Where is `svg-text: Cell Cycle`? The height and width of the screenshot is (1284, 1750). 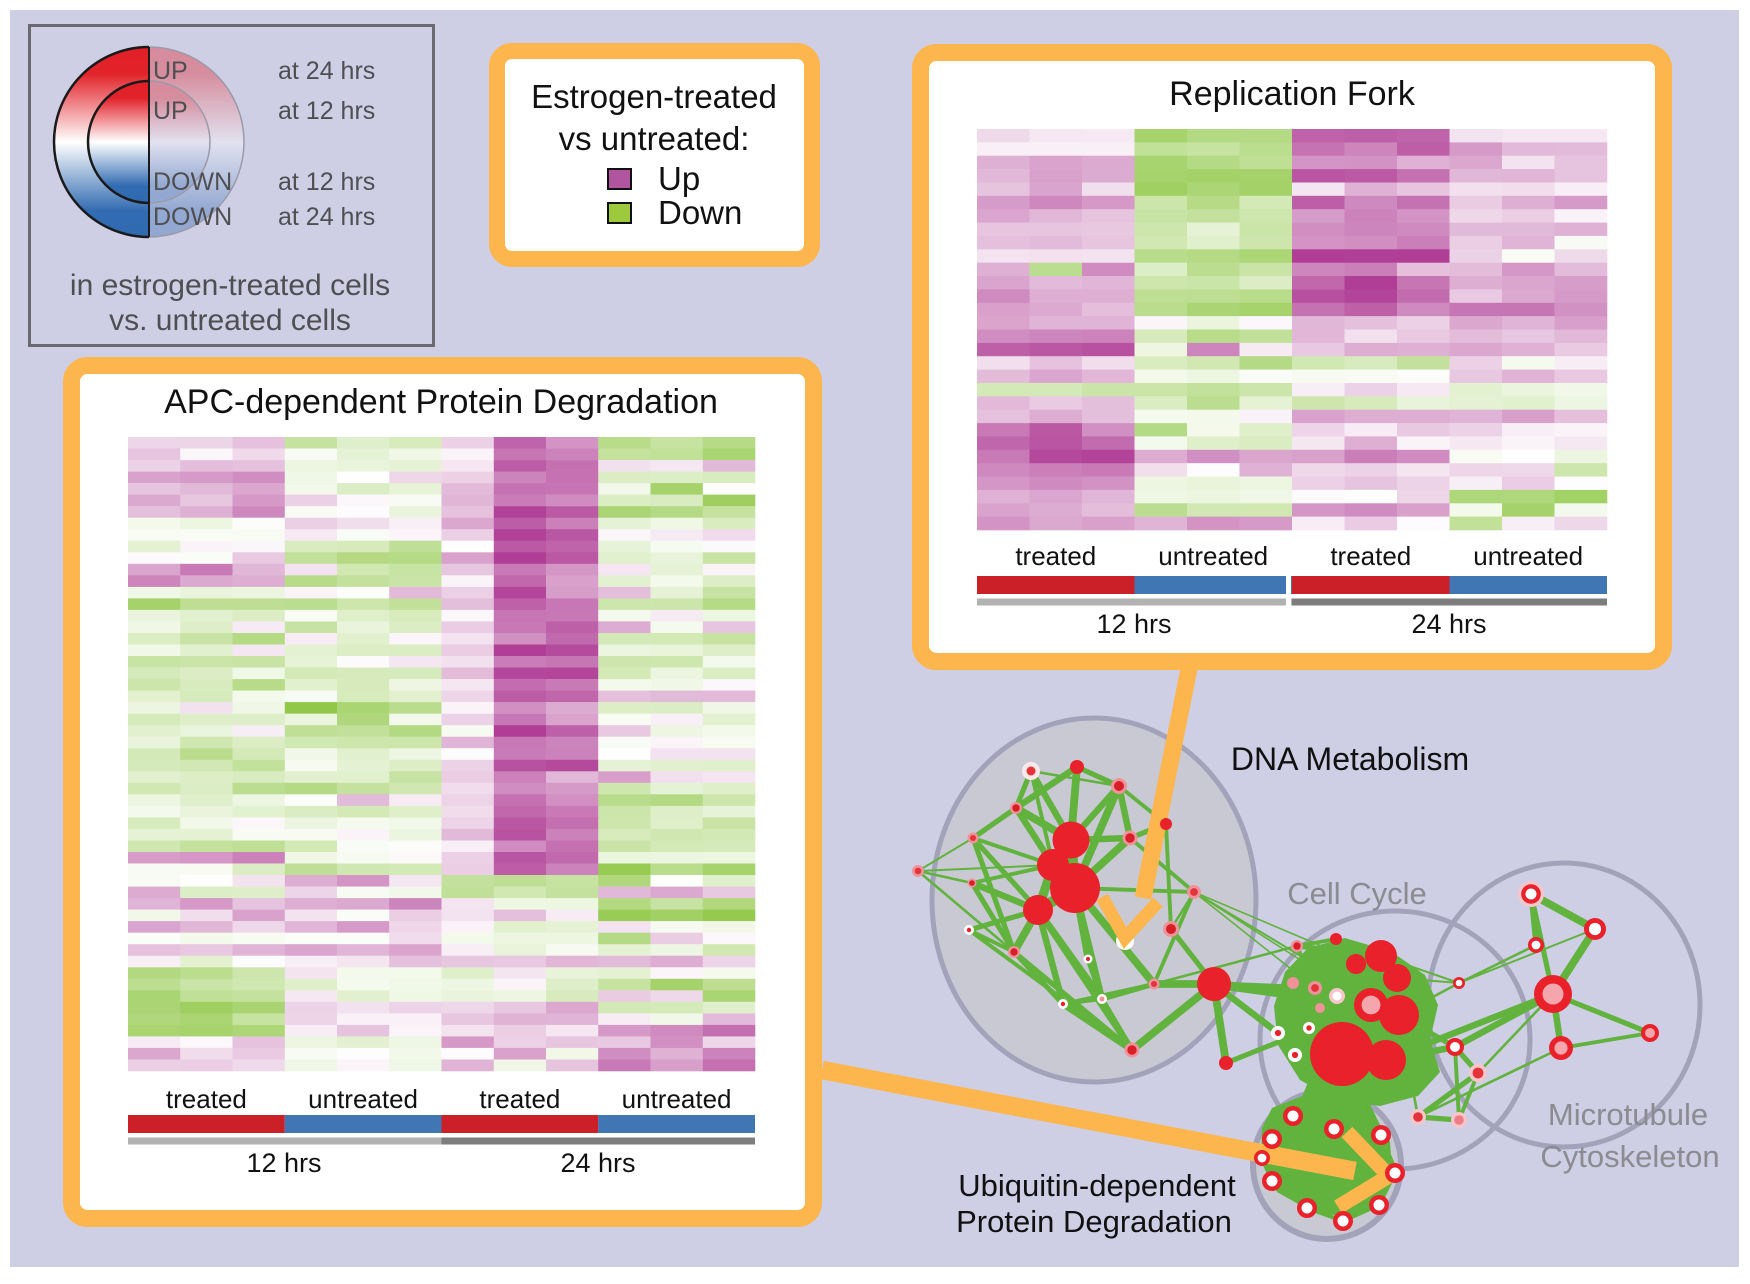 svg-text: Cell Cycle is located at coordinates (1357, 893).